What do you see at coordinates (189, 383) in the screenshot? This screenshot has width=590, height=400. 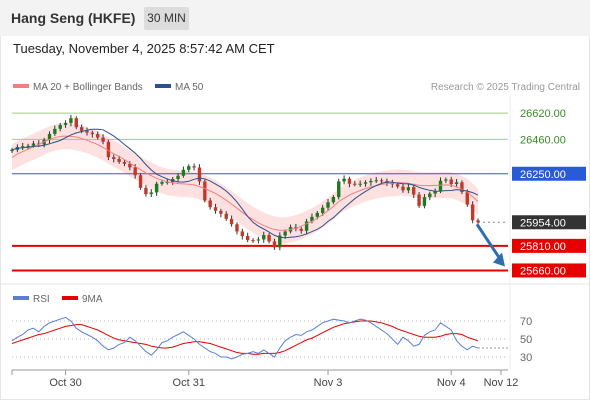 I see `x-tick-label: Oct 31` at bounding box center [189, 383].